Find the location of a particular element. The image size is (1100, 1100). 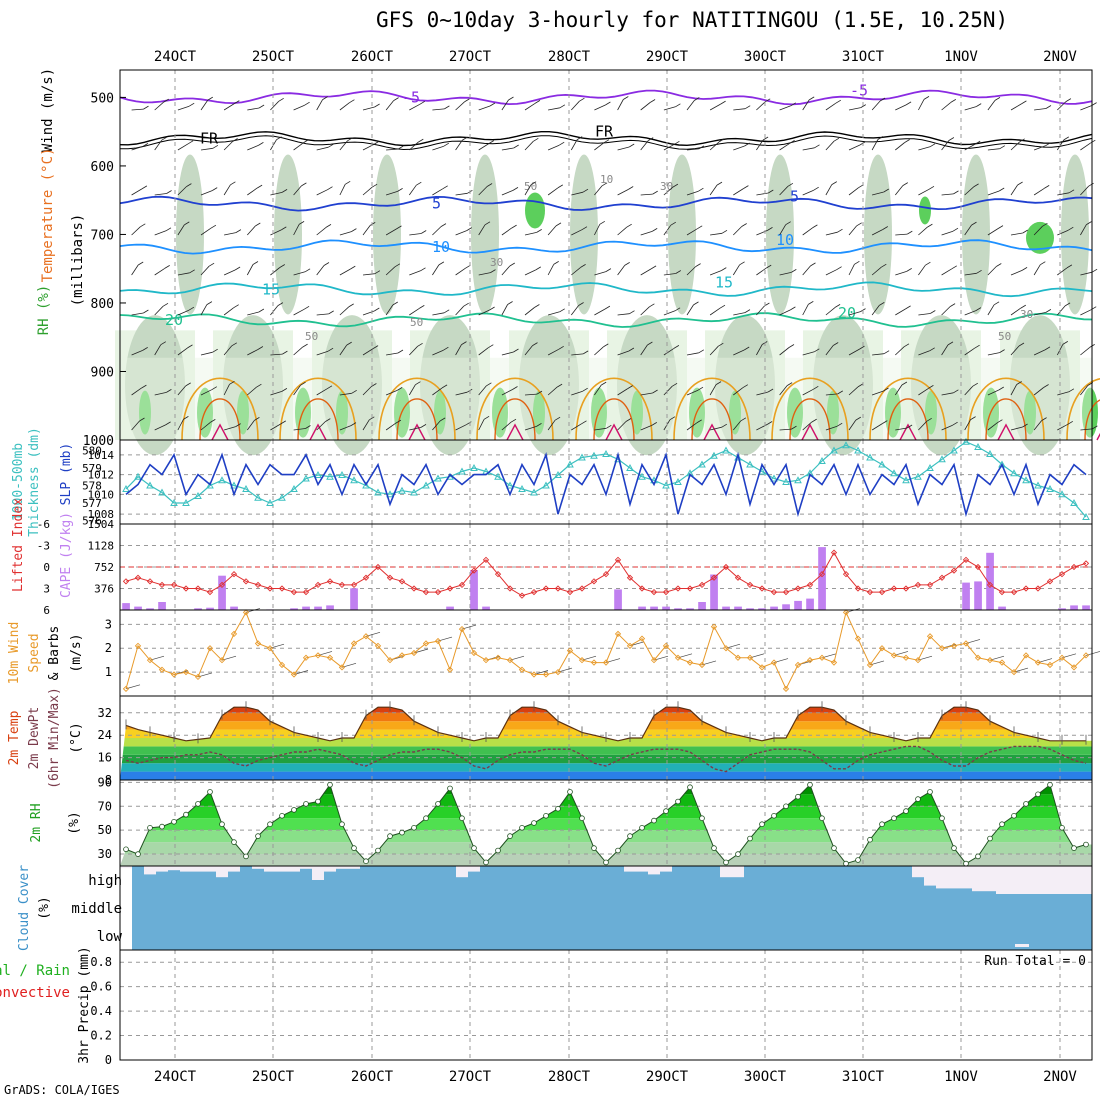

rh-band is located at coordinates (606, 800).